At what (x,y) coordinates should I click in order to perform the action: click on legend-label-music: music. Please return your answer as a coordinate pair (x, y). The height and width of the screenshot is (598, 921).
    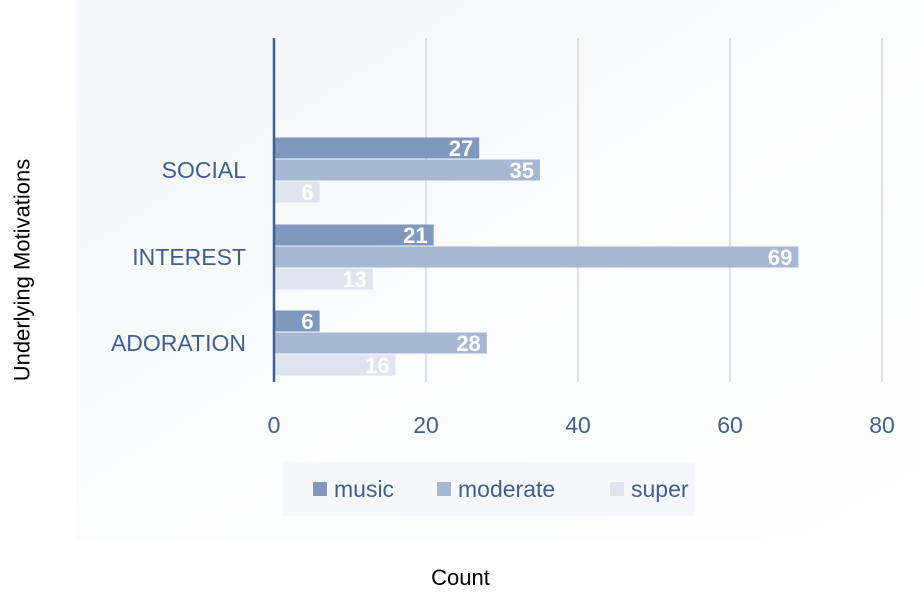
    Looking at the image, I should click on (364, 489).